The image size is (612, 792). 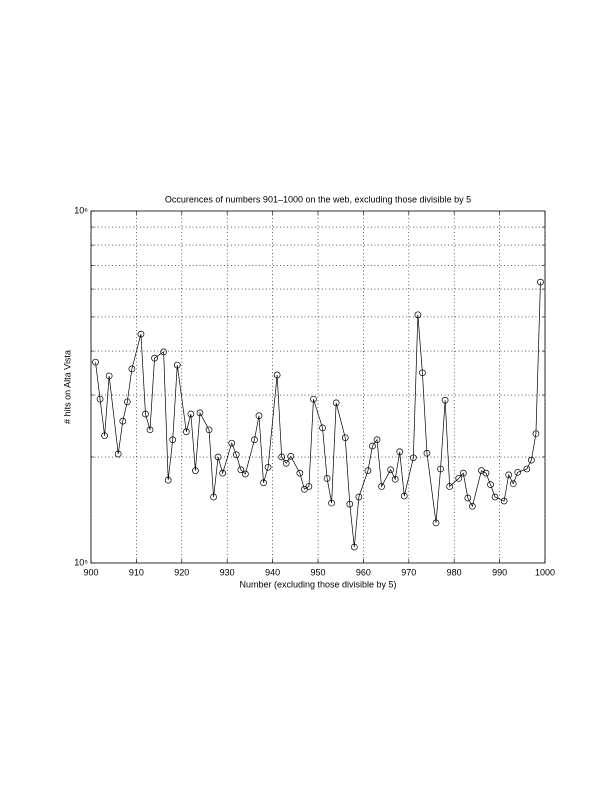 I want to click on x-tick-label: 1000, so click(x=545, y=572).